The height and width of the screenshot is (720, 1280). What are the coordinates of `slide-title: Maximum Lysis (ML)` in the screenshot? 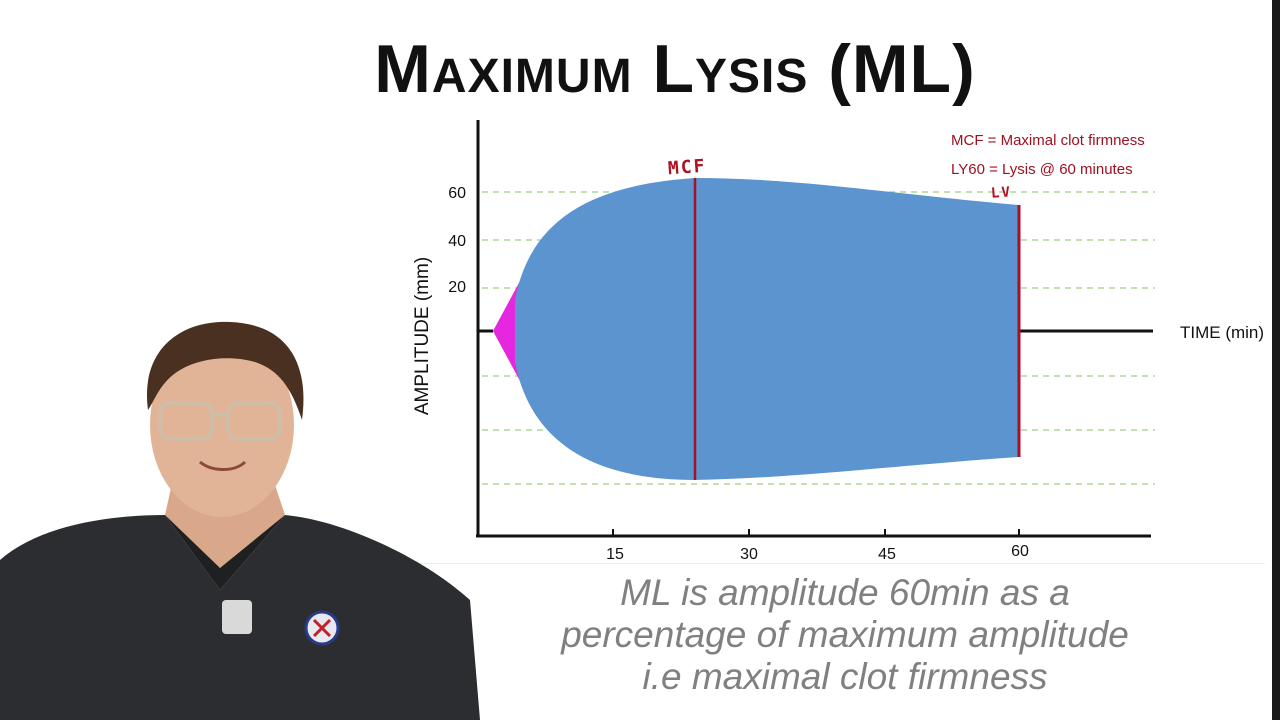 It's located at (675, 69).